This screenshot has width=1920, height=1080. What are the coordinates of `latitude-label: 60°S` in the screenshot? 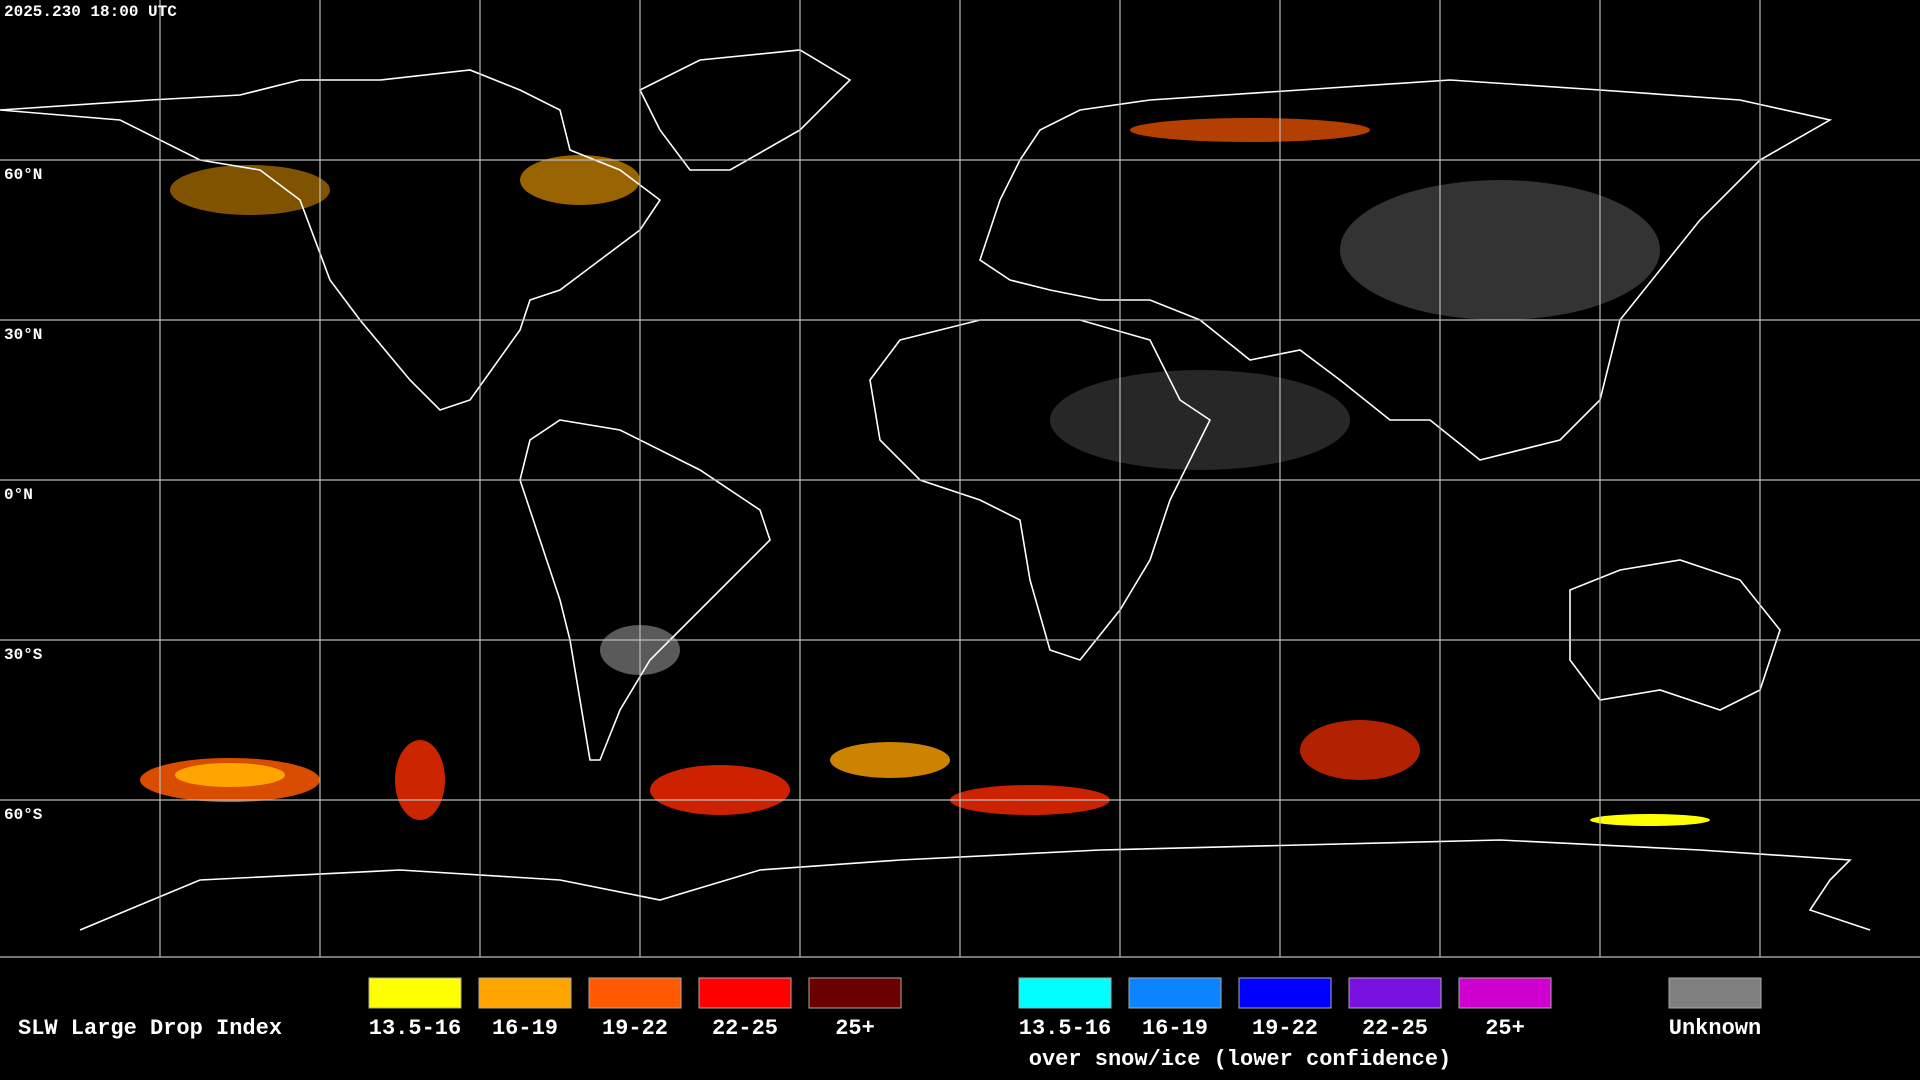 It's located at (23, 815).